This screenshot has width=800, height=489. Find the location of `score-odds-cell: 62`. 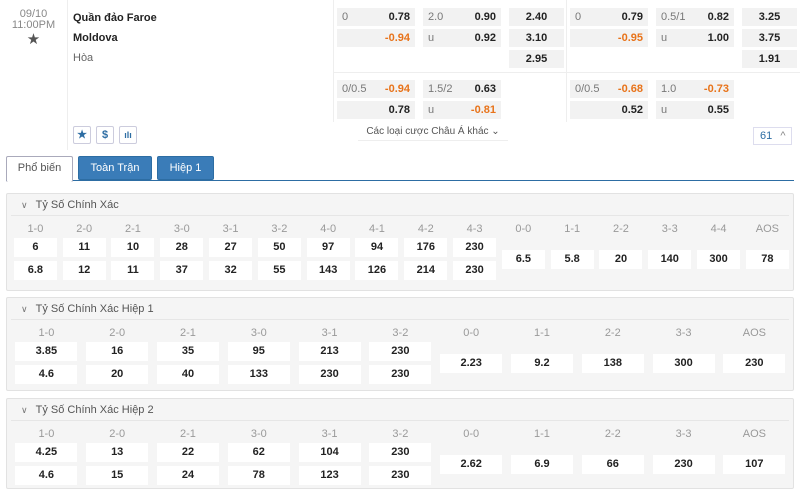

score-odds-cell: 62 is located at coordinates (258, 452).